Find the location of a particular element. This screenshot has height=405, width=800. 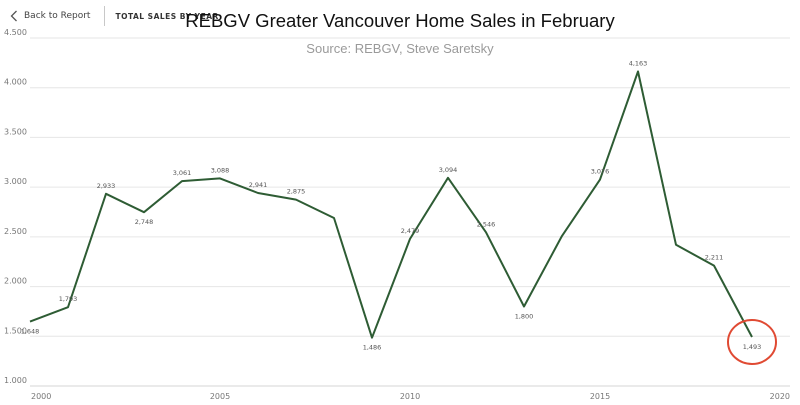

data-label: 2,875 is located at coordinates (296, 192).